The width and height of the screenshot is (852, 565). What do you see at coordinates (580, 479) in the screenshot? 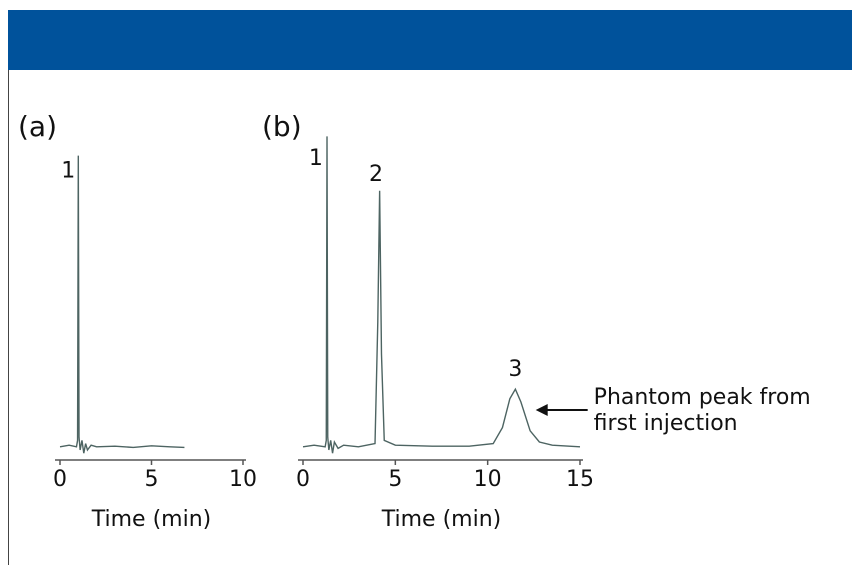
I see `x-tick-label: 15` at bounding box center [580, 479].